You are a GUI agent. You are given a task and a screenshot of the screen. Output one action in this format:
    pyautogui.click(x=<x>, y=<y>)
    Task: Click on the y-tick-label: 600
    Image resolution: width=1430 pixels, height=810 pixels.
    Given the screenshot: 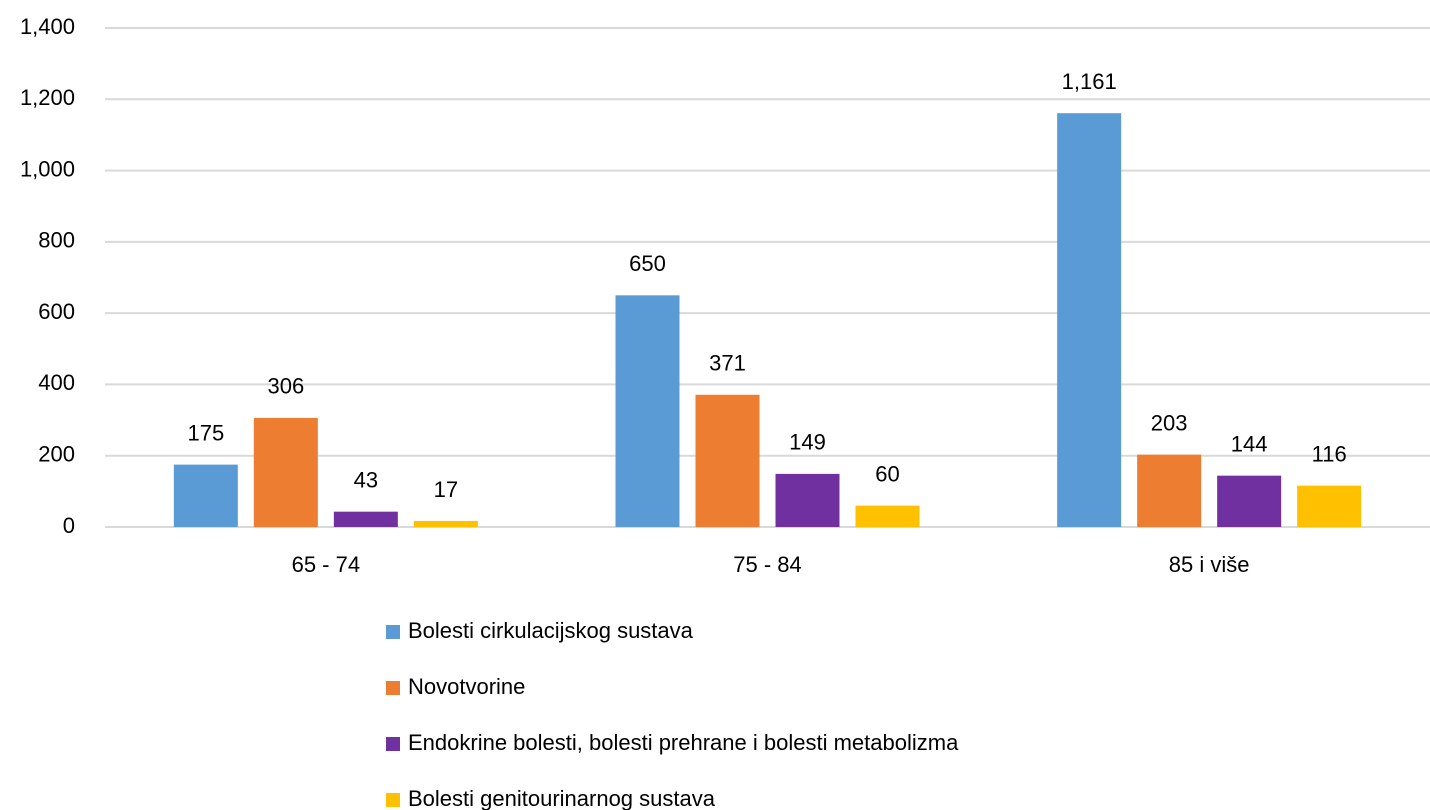 What is the action you would take?
    pyautogui.click(x=56, y=311)
    